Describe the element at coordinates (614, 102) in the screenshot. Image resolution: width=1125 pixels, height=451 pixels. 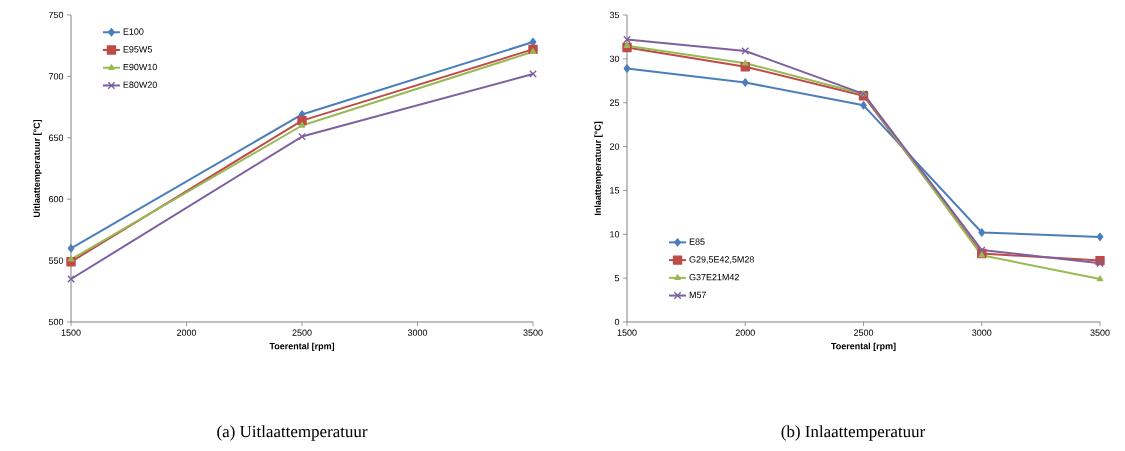
I see `y-tick-label: 25` at that location.